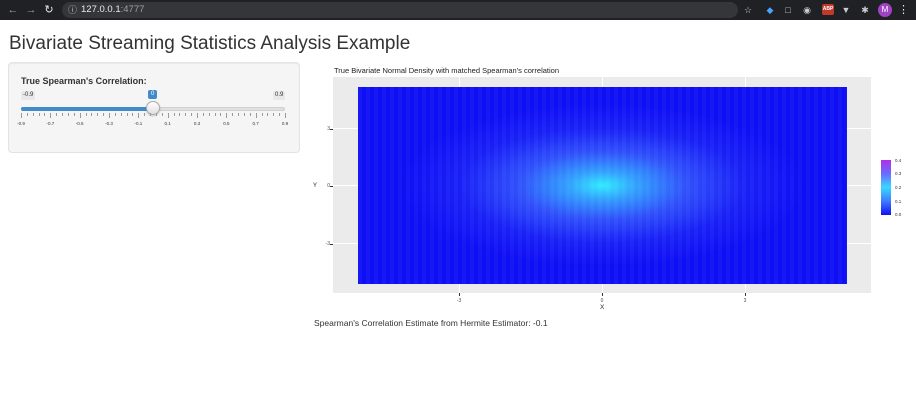  I want to click on extensions-puzzle-icon: ✱, so click(865, 10).